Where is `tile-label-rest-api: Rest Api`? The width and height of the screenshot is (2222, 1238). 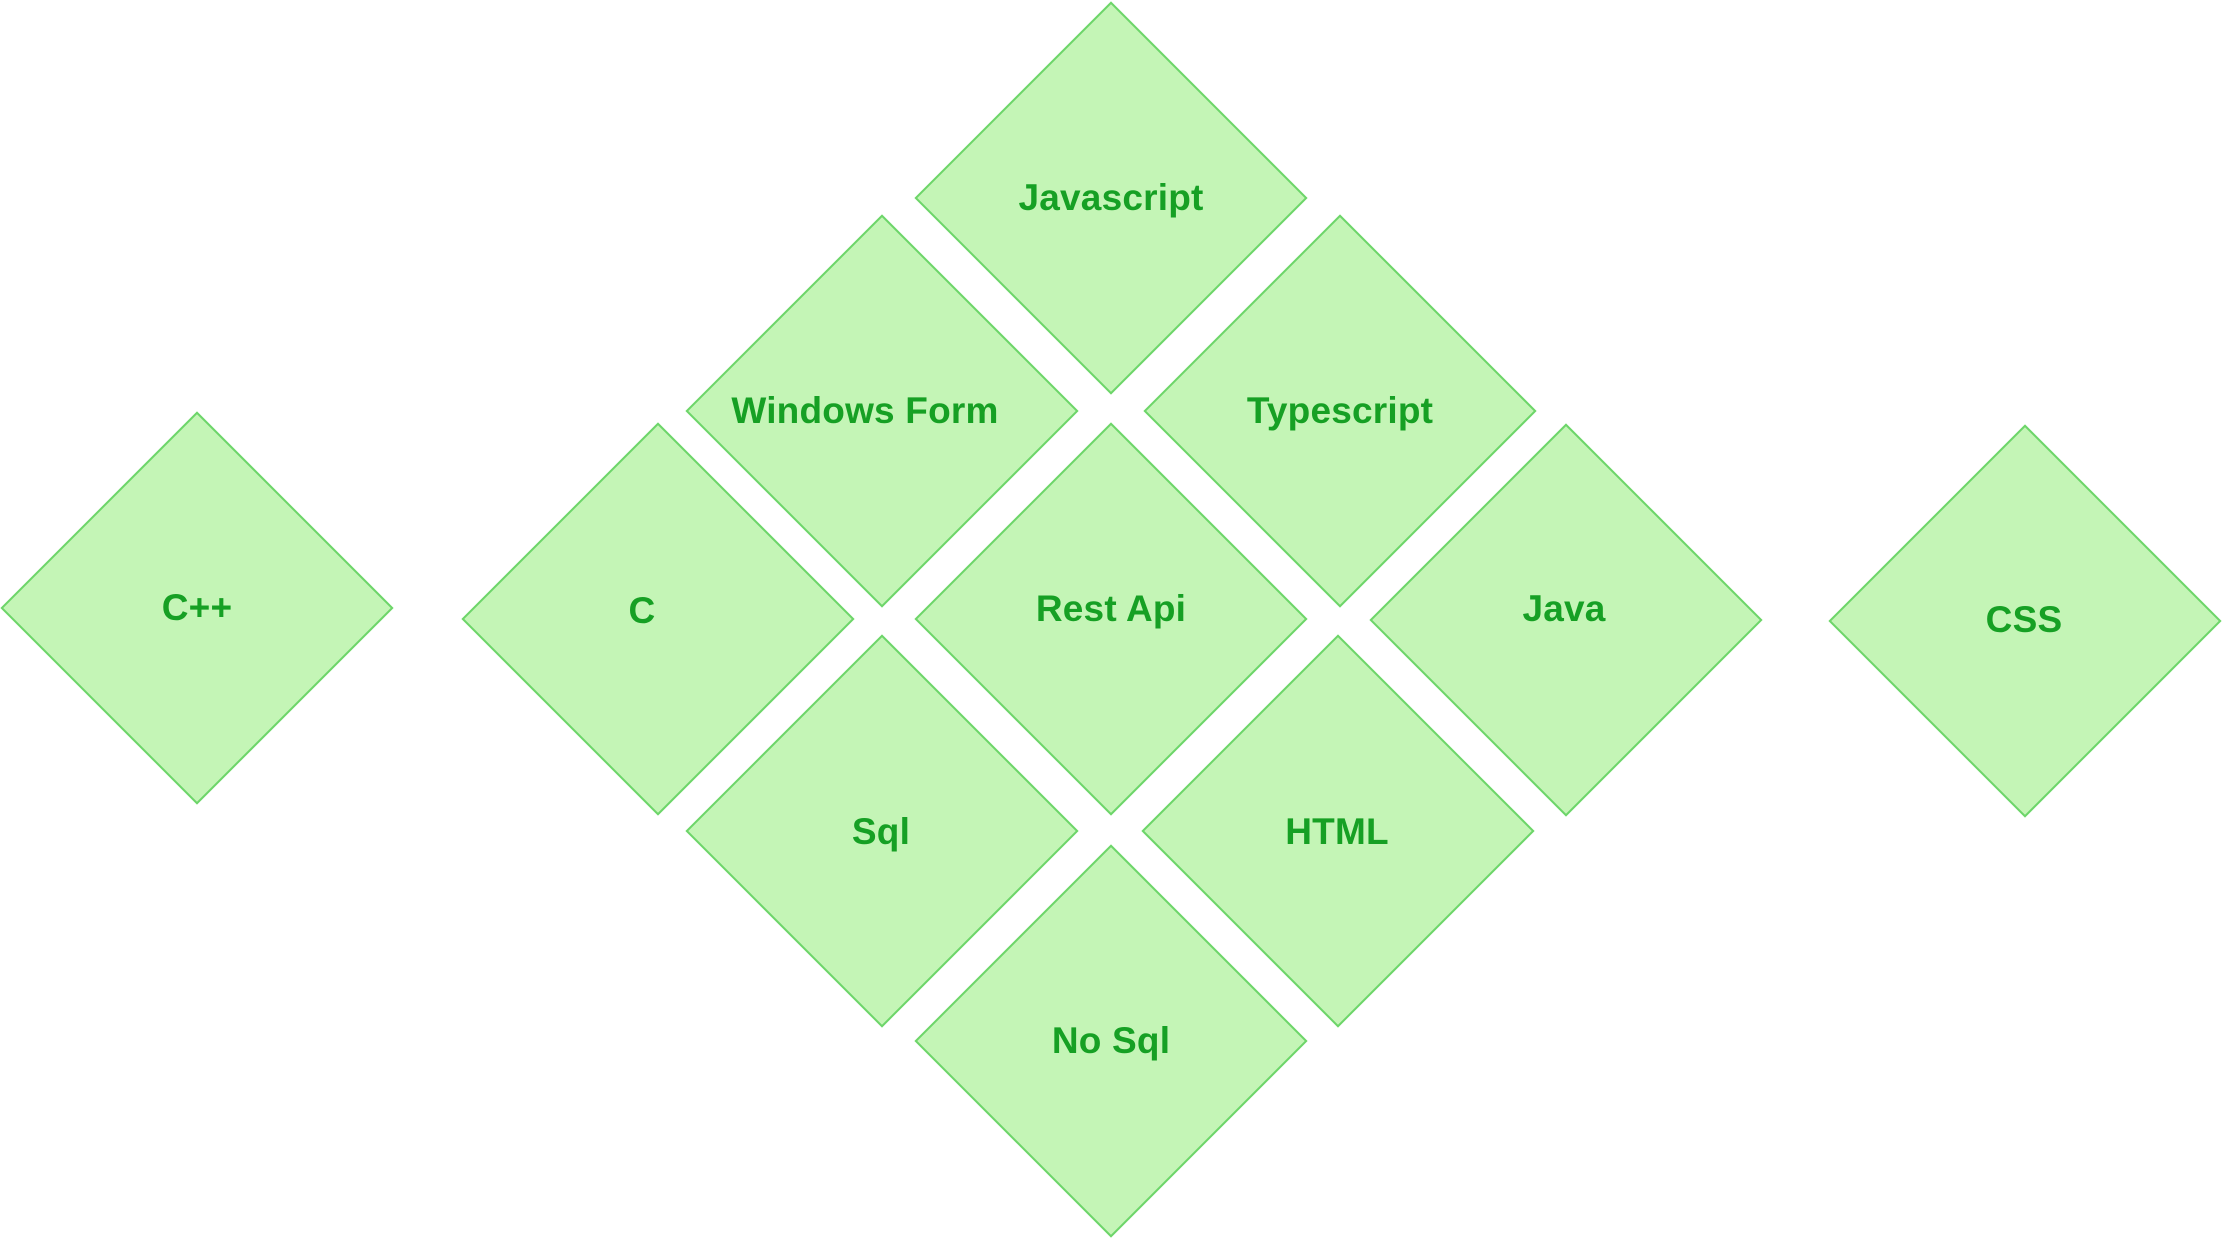 tile-label-rest-api: Rest Api is located at coordinates (1111, 608).